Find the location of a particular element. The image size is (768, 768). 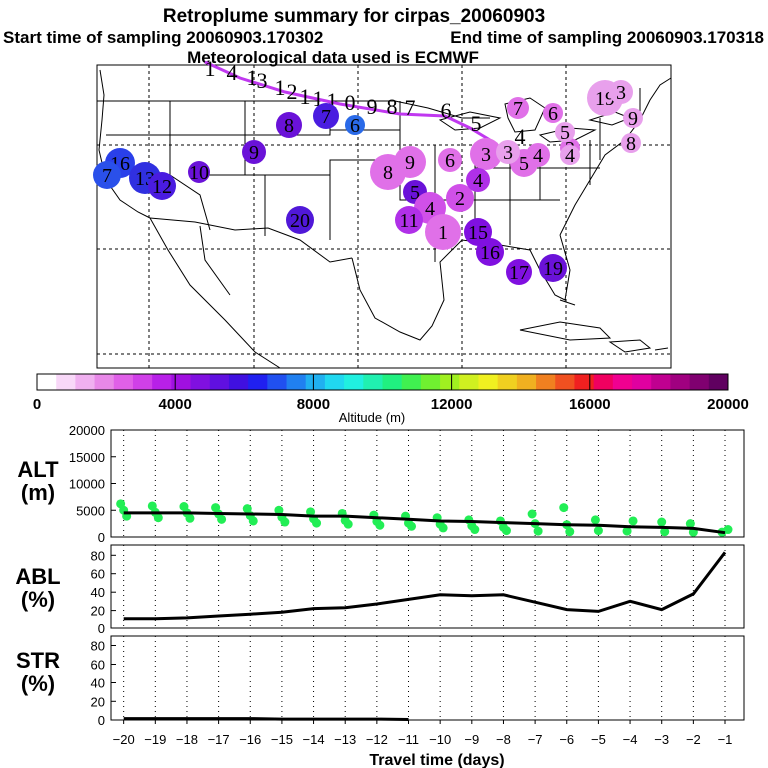

plume-label: 3 is located at coordinates (262, 80).